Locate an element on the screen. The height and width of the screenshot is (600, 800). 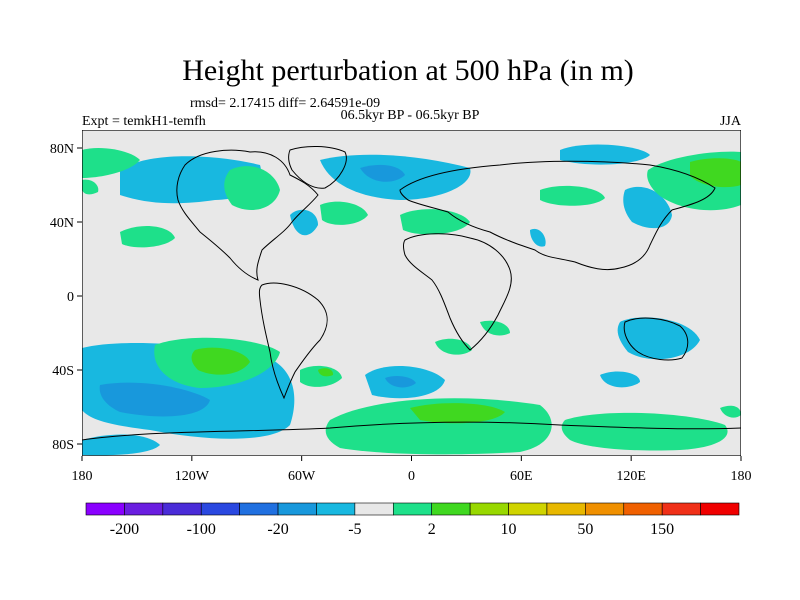
africa-coastline is located at coordinates (457, 292).